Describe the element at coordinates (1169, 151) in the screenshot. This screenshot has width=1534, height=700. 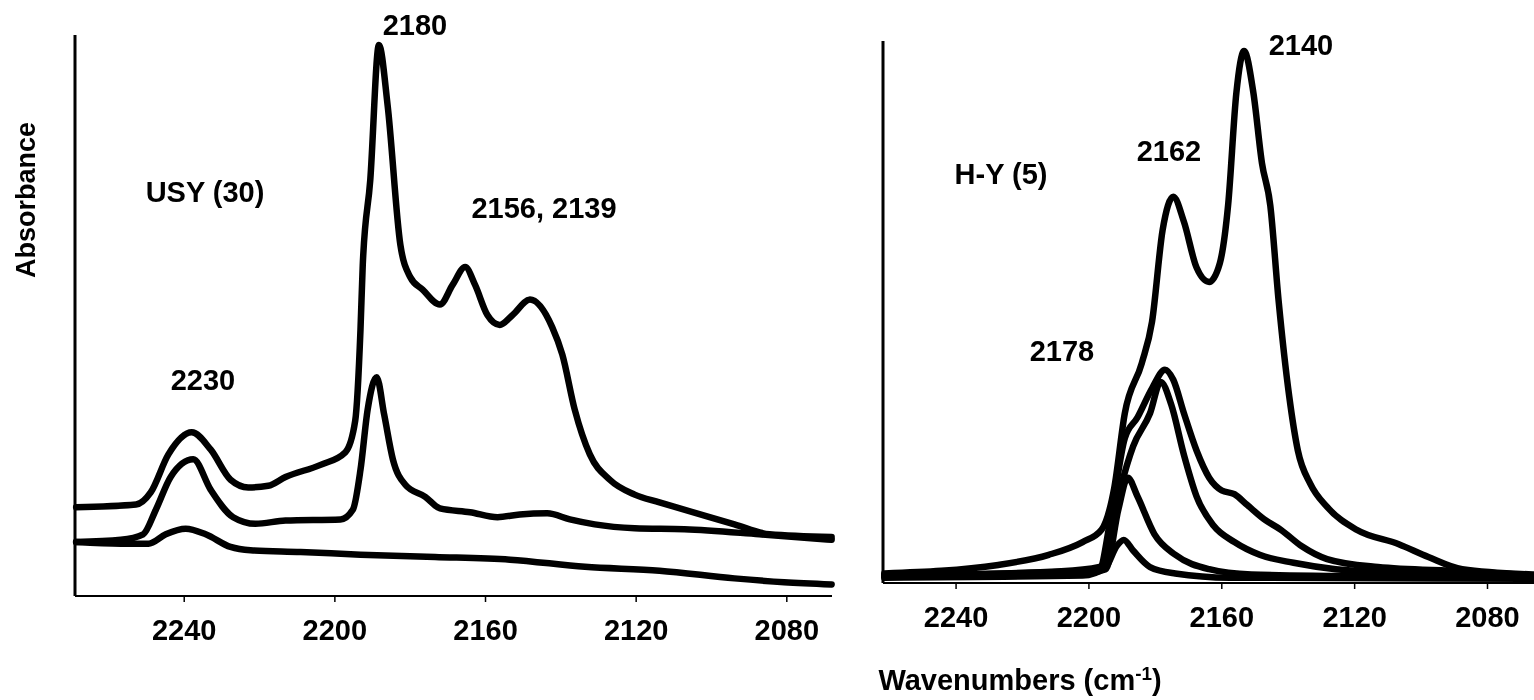
I see `annotation: 2162` at that location.